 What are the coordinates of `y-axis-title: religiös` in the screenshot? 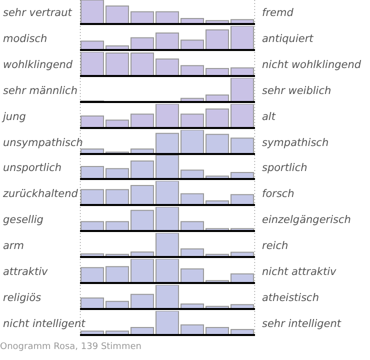 It's located at (22, 298).